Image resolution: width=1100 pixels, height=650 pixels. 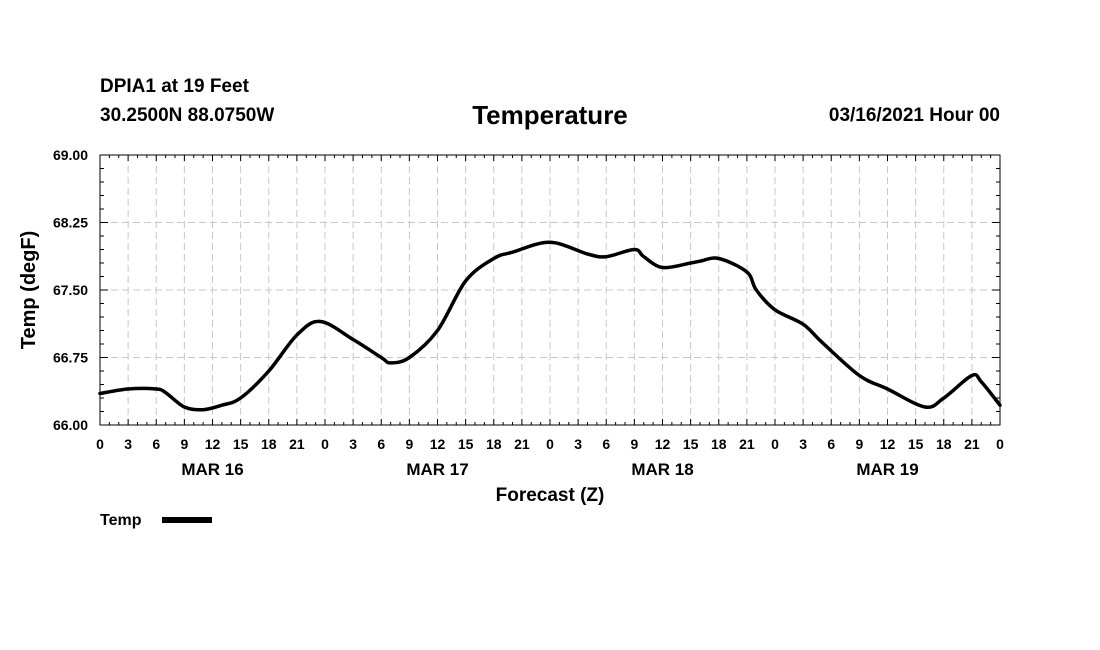 I want to click on y-tick-label: 69.00, so click(x=70, y=155).